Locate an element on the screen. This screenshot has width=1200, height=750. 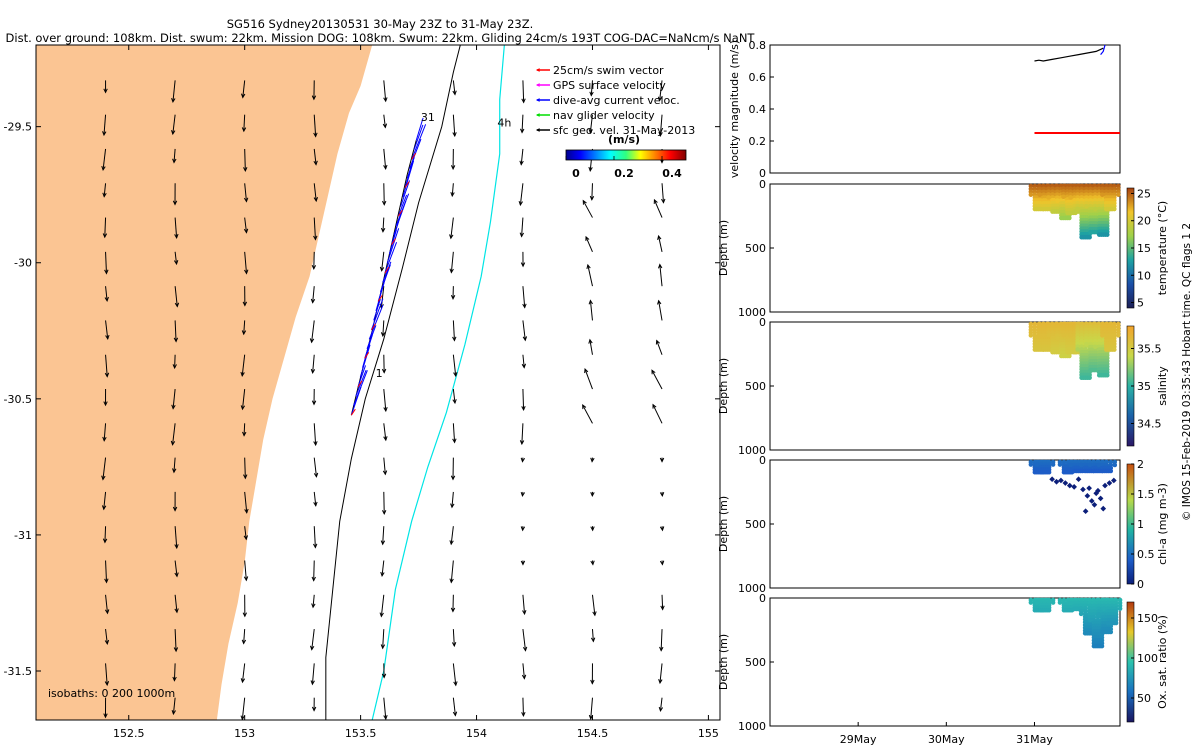
isobath-200-line is located at coordinates (393, 382).